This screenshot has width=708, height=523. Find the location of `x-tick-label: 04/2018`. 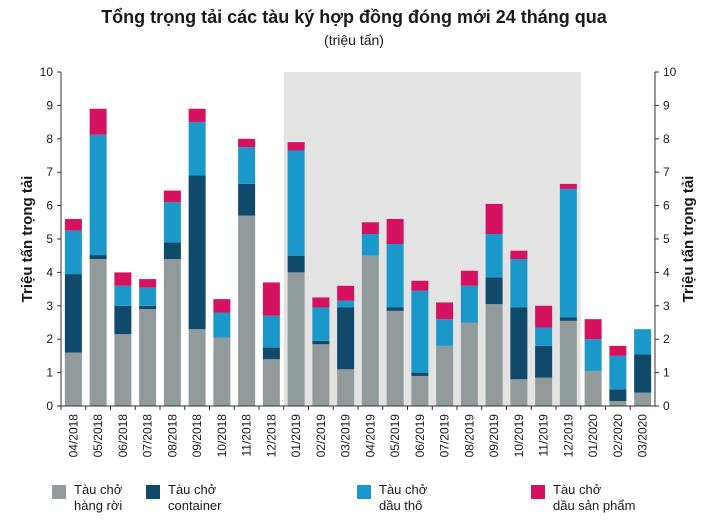

x-tick-label: 04/2018 is located at coordinates (73, 436).